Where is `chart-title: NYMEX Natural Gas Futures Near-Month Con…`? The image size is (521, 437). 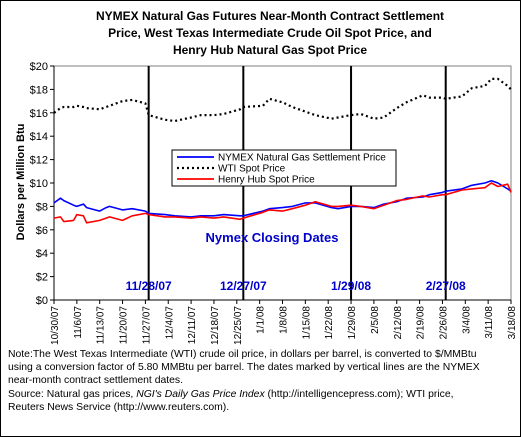 chart-title: NYMEX Natural Gas Futures Near-Month Con… is located at coordinates (270, 33).